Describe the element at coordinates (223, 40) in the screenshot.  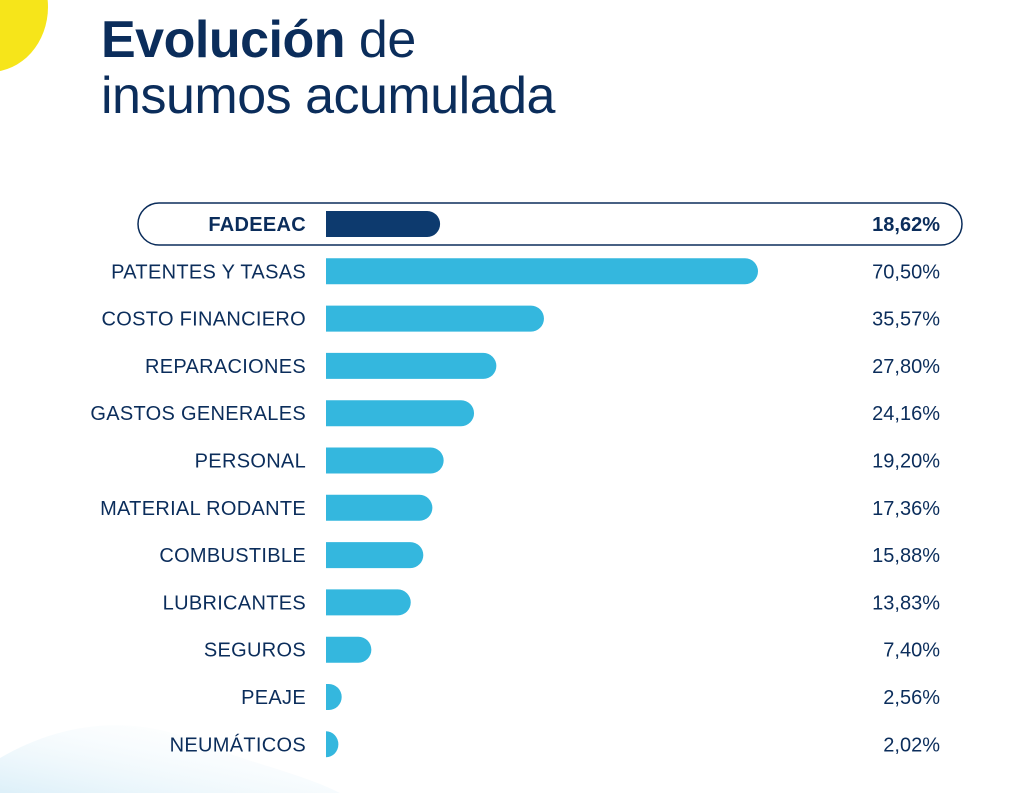
I see `title-bold-word: Evolución` at that location.